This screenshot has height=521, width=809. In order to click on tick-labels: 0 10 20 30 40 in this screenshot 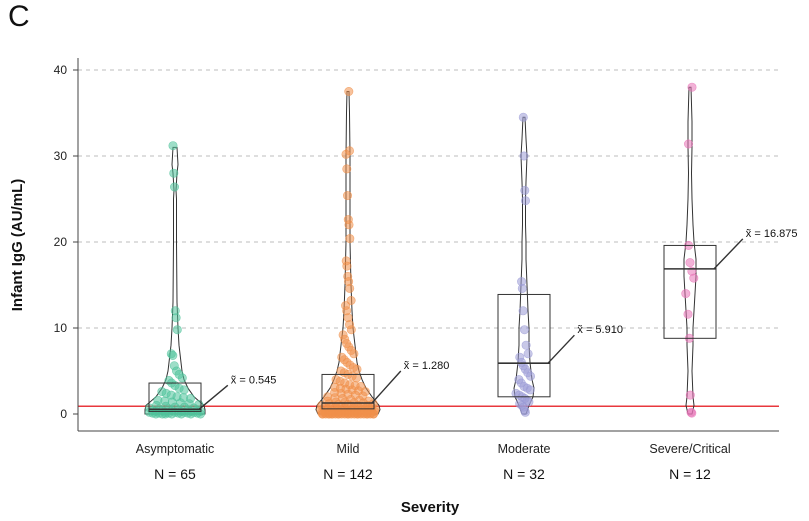, I will do `click(66, 242)`.